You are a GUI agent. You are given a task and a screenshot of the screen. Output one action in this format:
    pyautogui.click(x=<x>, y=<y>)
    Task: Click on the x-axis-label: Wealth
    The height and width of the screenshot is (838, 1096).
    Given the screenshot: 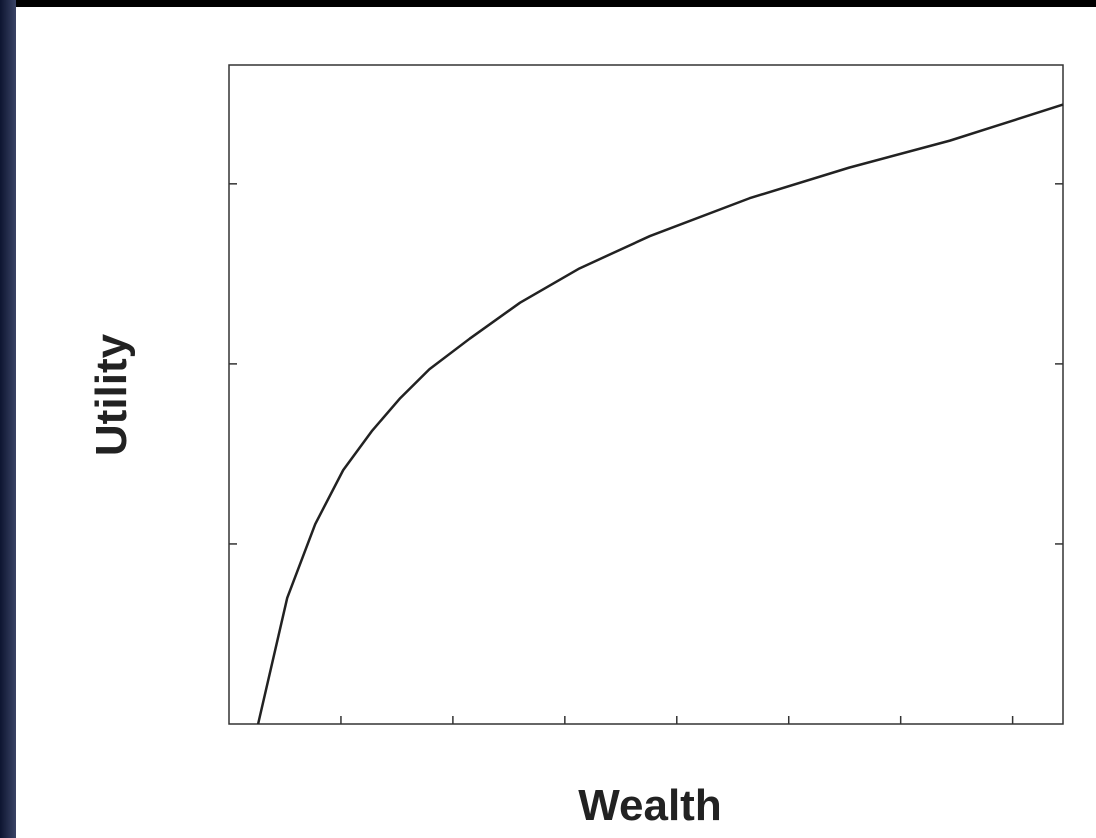 What is the action you would take?
    pyautogui.click(x=649, y=805)
    